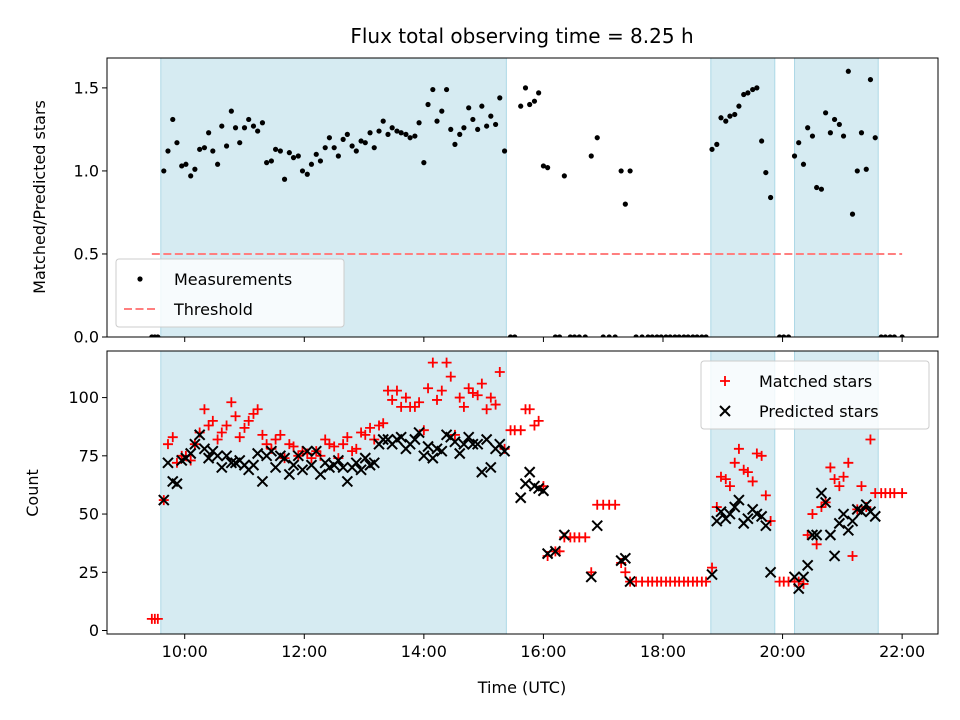 The height and width of the screenshot is (720, 960). What do you see at coordinates (86, 337) in the screenshot?
I see `y-tick-label: 0.0` at bounding box center [86, 337].